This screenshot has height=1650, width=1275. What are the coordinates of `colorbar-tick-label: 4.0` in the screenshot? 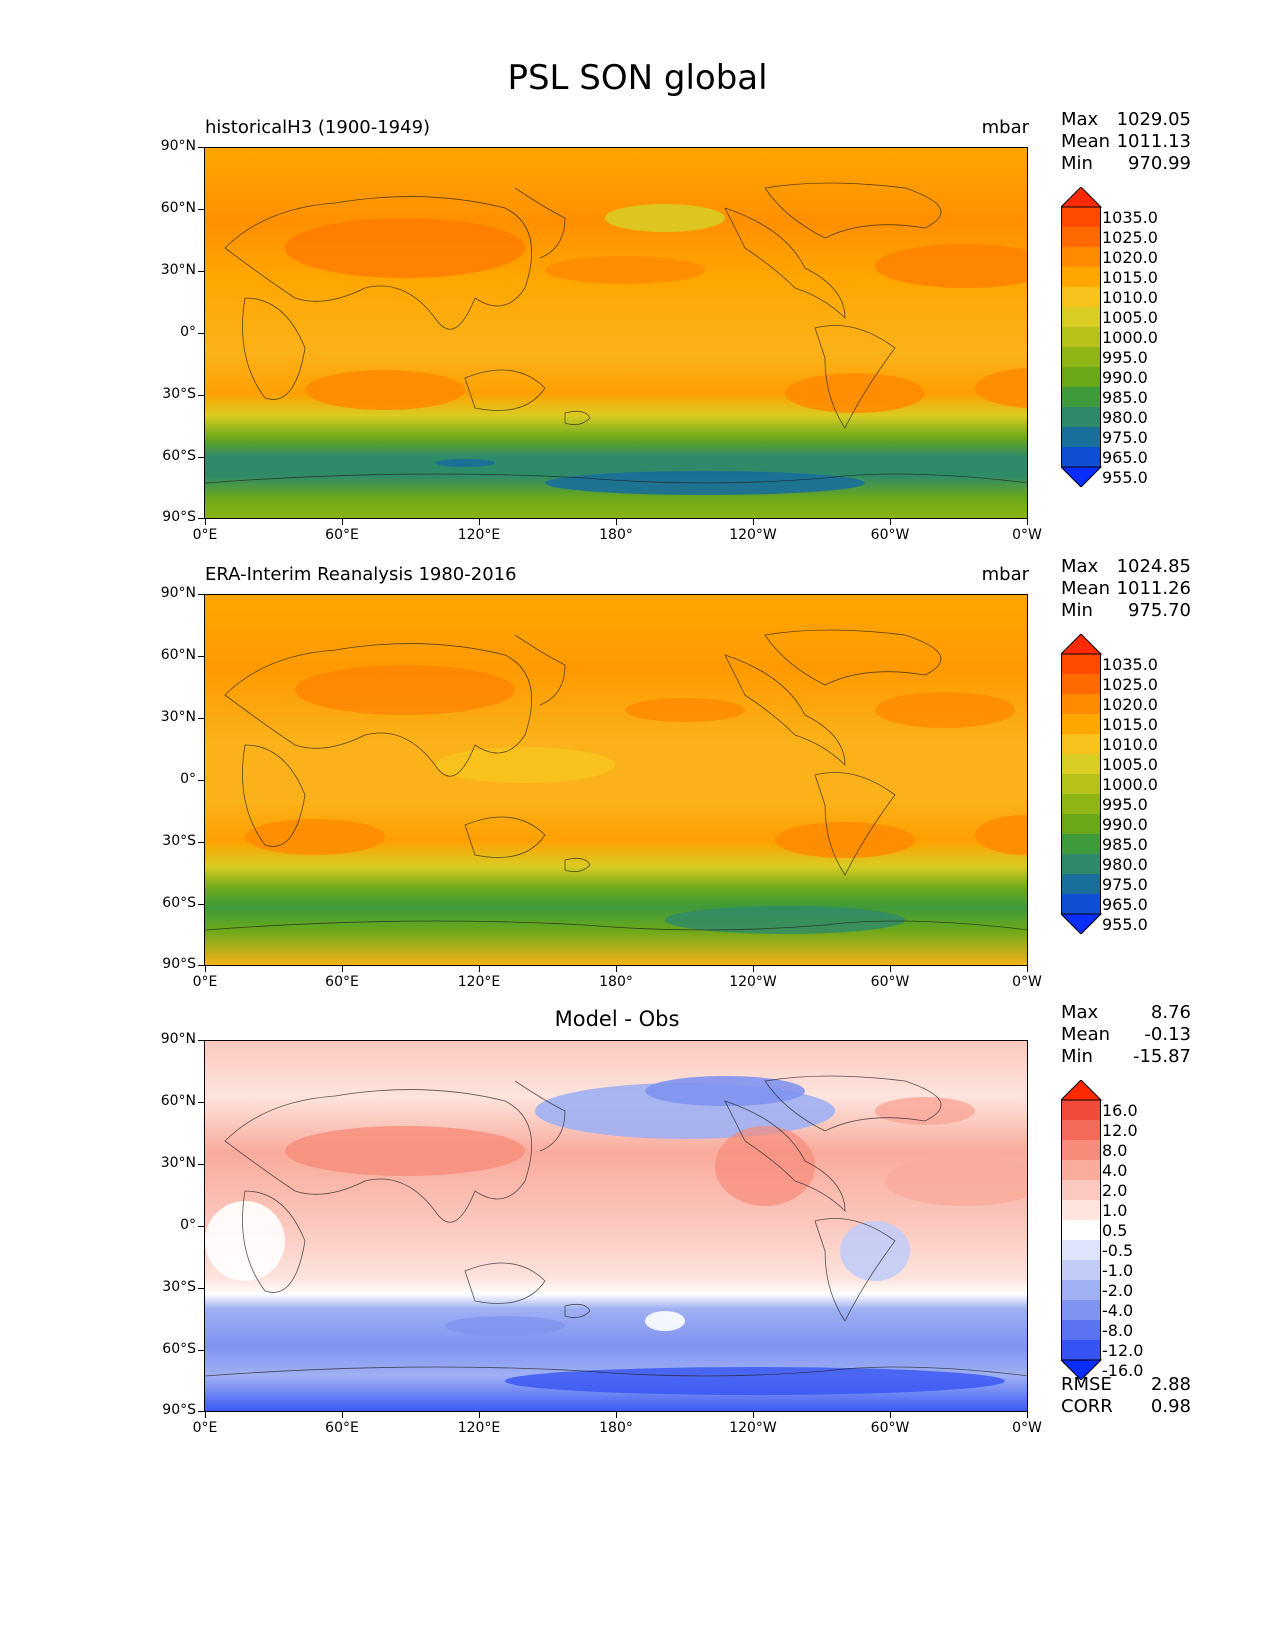 It's located at (1115, 1170).